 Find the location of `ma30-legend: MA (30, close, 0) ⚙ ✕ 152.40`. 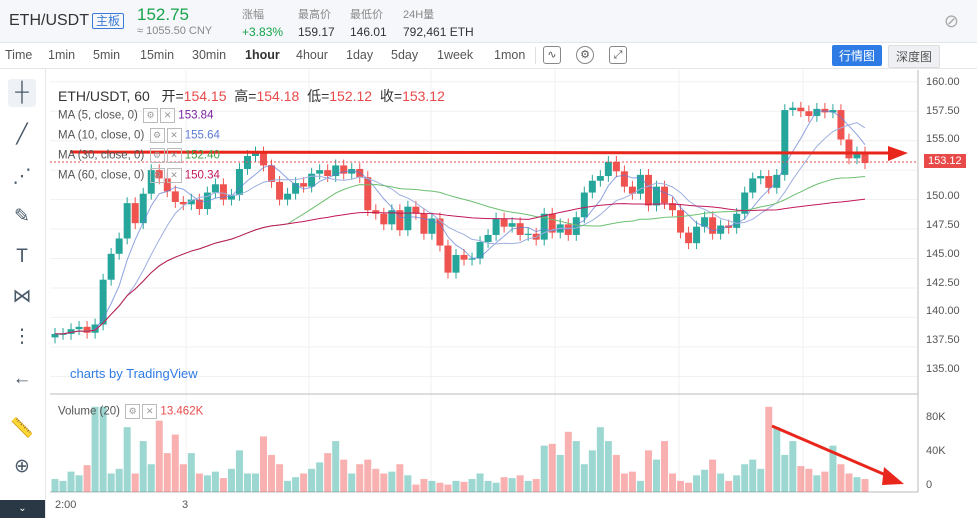

ma30-legend: MA (30, close, 0) ⚙ ✕ 152.40 is located at coordinates (139, 155).